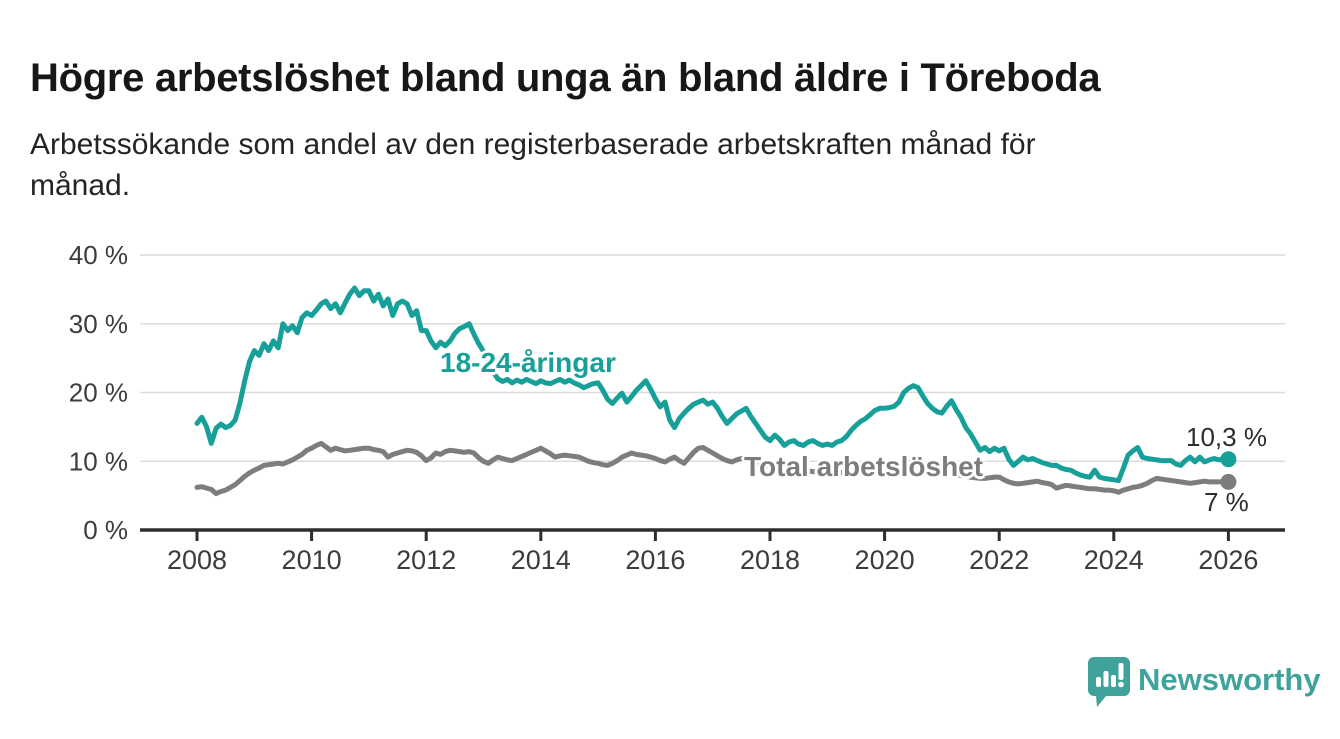 The width and height of the screenshot is (1340, 739). What do you see at coordinates (885, 560) in the screenshot?
I see `x-tick-label: 2020` at bounding box center [885, 560].